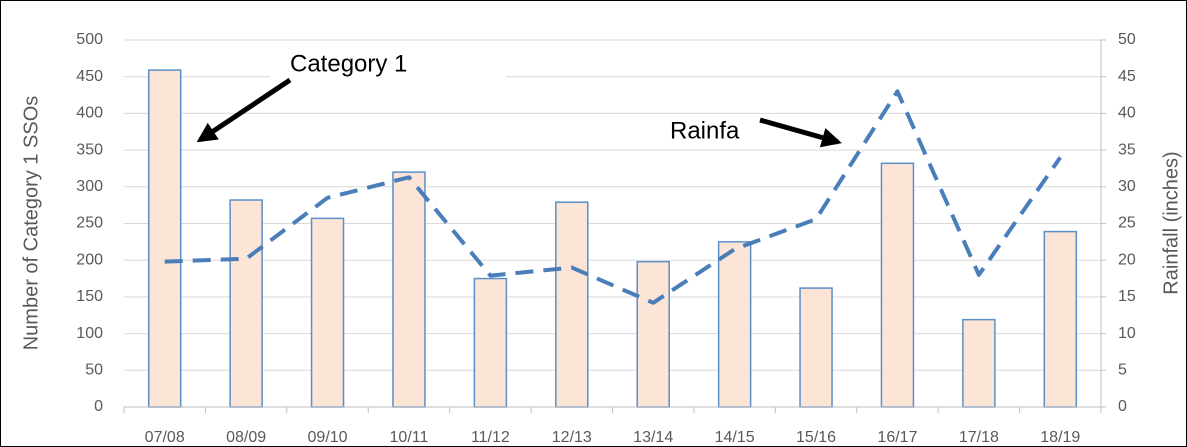  What do you see at coordinates (1060, 437) in the screenshot?
I see `x-tick-label: 18/19` at bounding box center [1060, 437].